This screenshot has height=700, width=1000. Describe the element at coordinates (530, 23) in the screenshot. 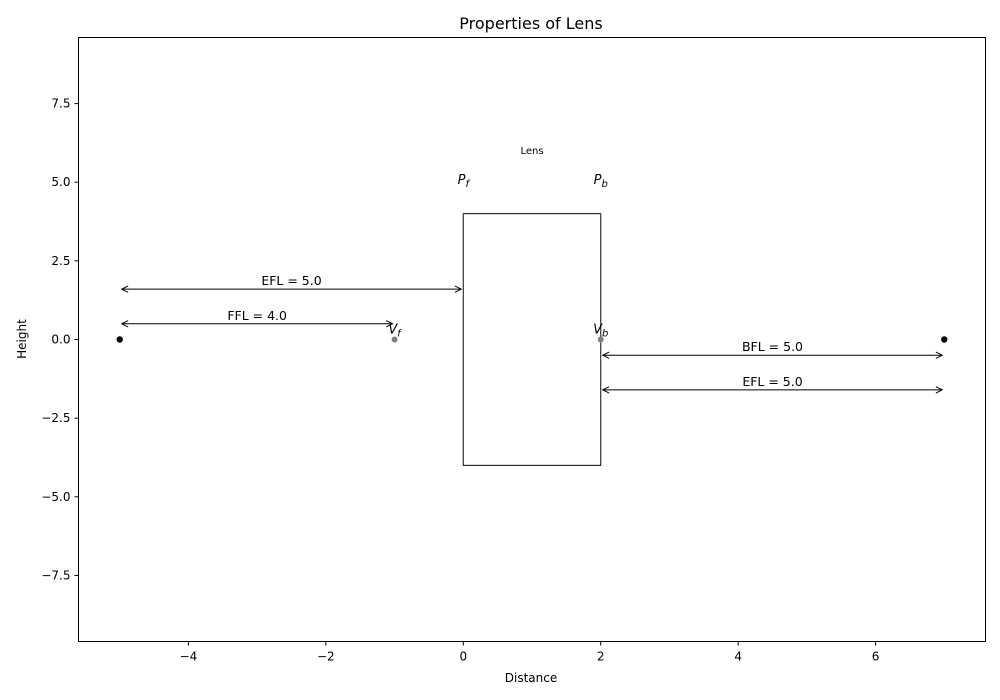

I see `chart-title: Properties of Lens` at that location.